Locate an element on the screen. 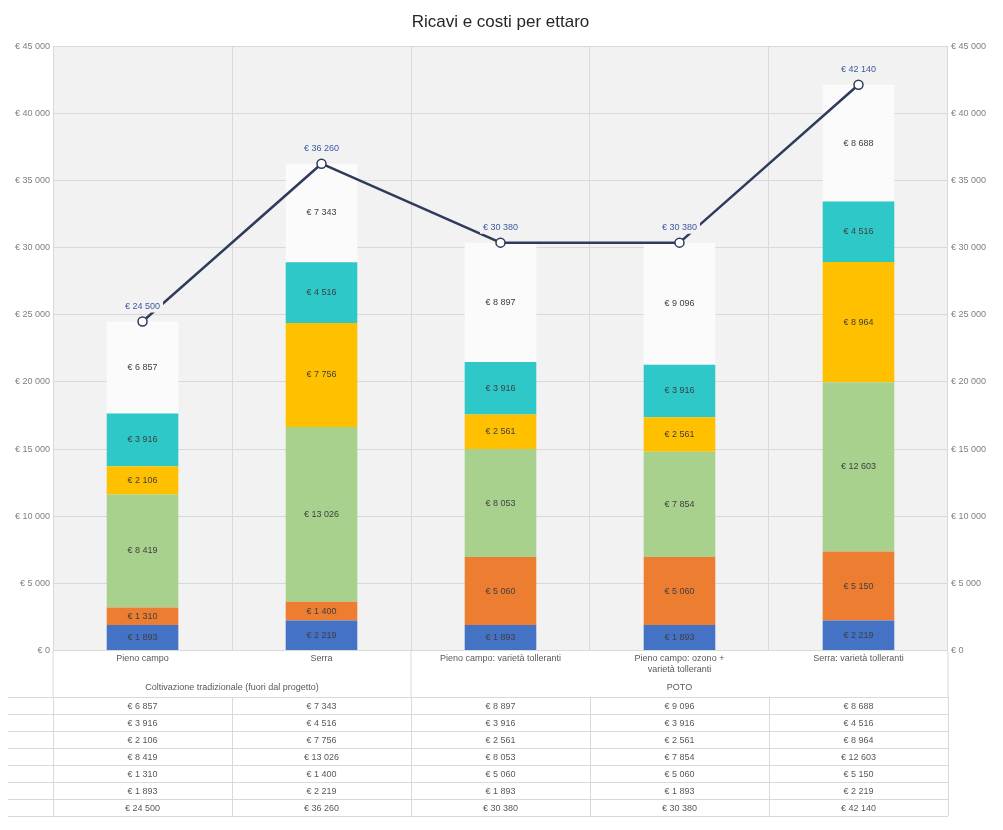 The width and height of the screenshot is (1003, 830). text: POTO is located at coordinates (679, 687).